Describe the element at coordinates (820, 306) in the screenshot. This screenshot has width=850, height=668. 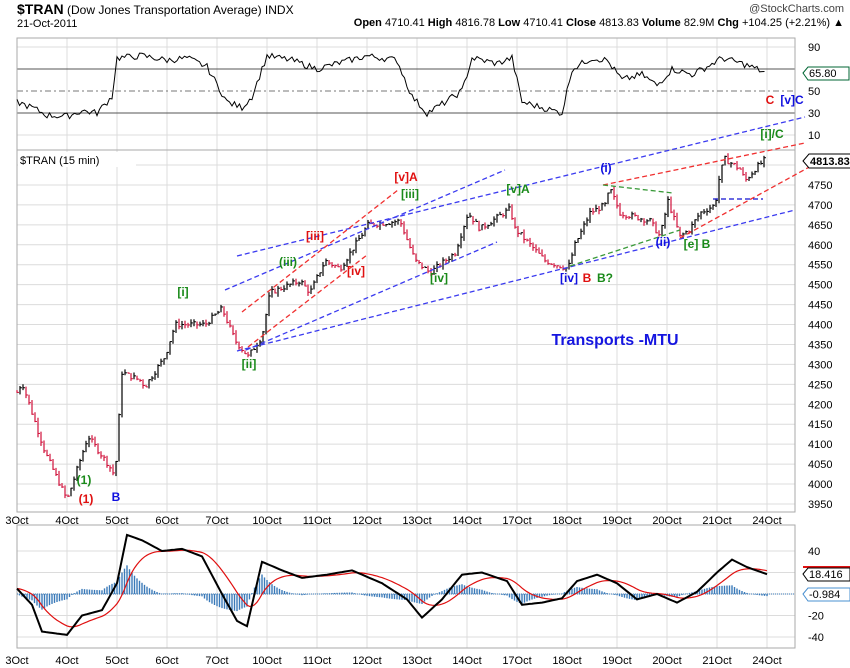
I see `y-tick-label: 4450` at that location.